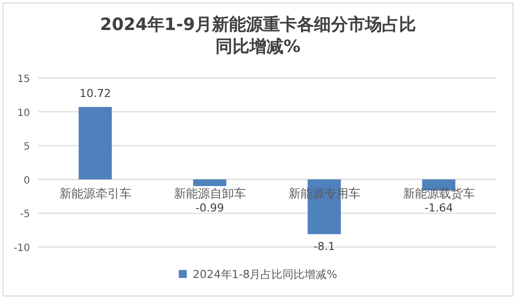 This screenshot has width=516, height=299. What do you see at coordinates (438, 207) in the screenshot?
I see `data-label: -1.64` at bounding box center [438, 207].